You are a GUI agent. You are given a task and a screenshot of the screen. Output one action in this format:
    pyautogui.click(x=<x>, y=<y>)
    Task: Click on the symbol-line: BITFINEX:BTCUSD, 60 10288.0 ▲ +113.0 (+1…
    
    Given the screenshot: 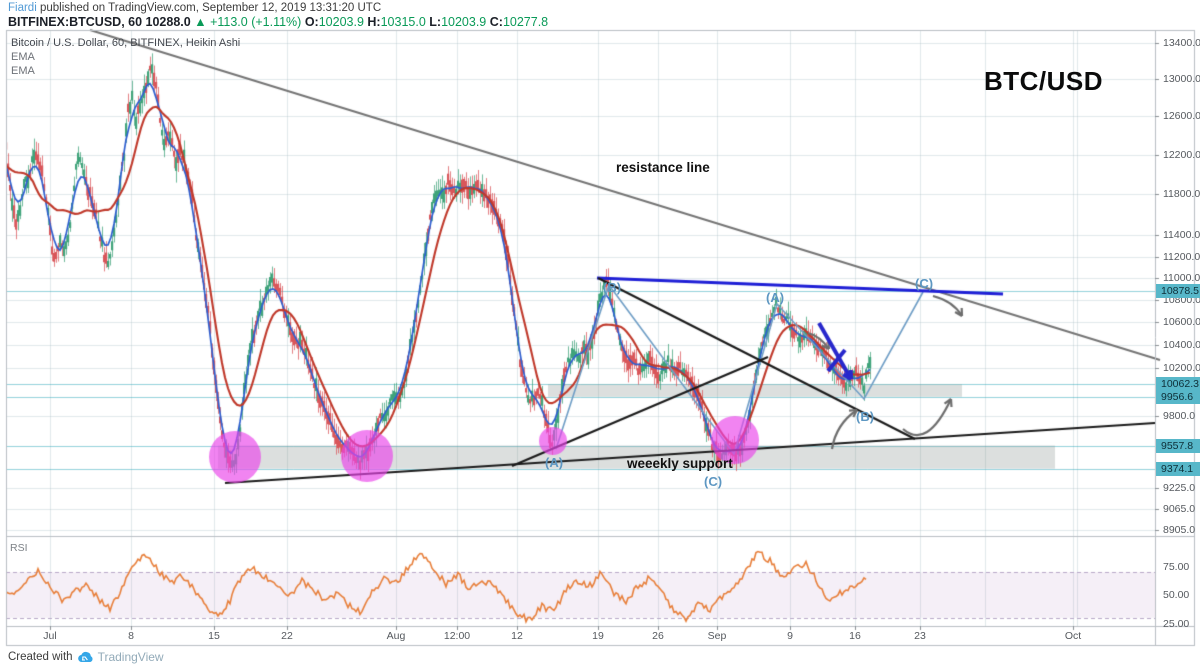 What is the action you would take?
    pyautogui.click(x=278, y=22)
    